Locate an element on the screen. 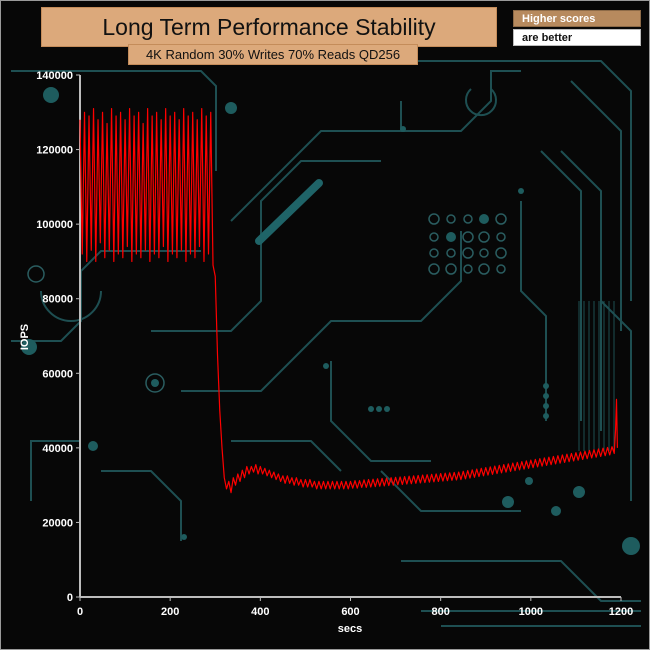  y-tick-label: 140000 is located at coordinates (54, 76).